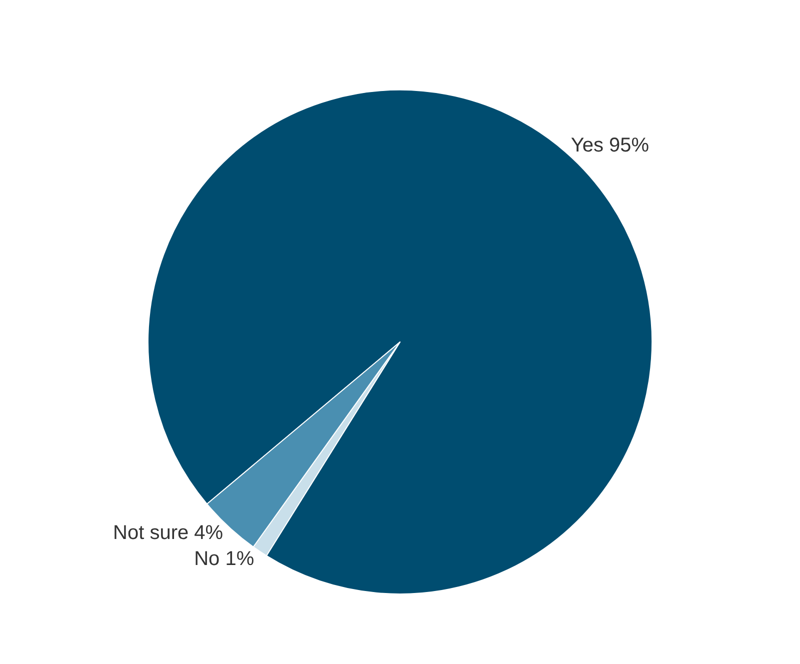  I want to click on slice-label: No 1%, so click(224, 559).